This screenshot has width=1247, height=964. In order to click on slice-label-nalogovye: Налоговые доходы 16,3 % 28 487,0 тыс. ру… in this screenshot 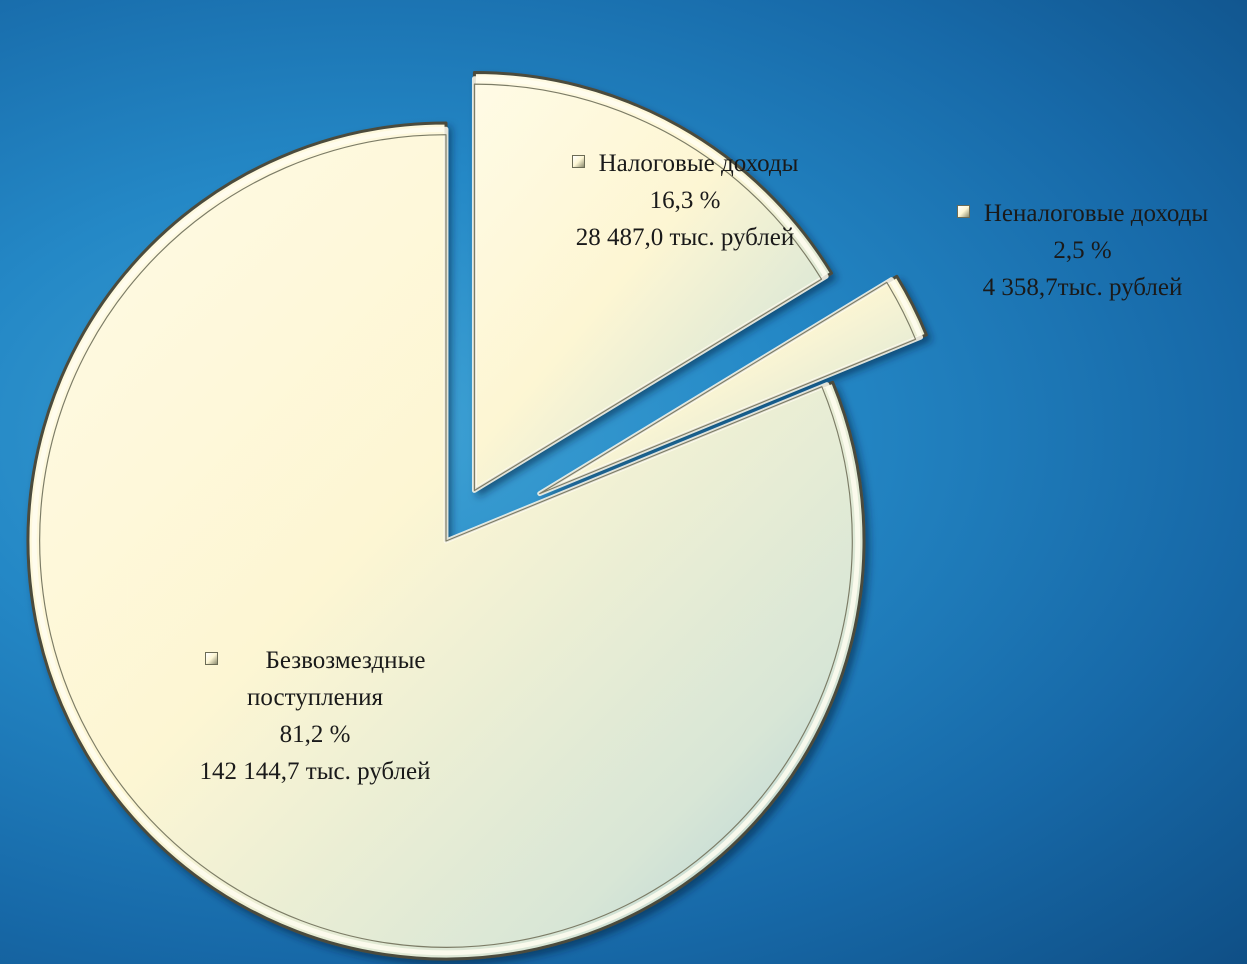, I will do `click(685, 200)`.